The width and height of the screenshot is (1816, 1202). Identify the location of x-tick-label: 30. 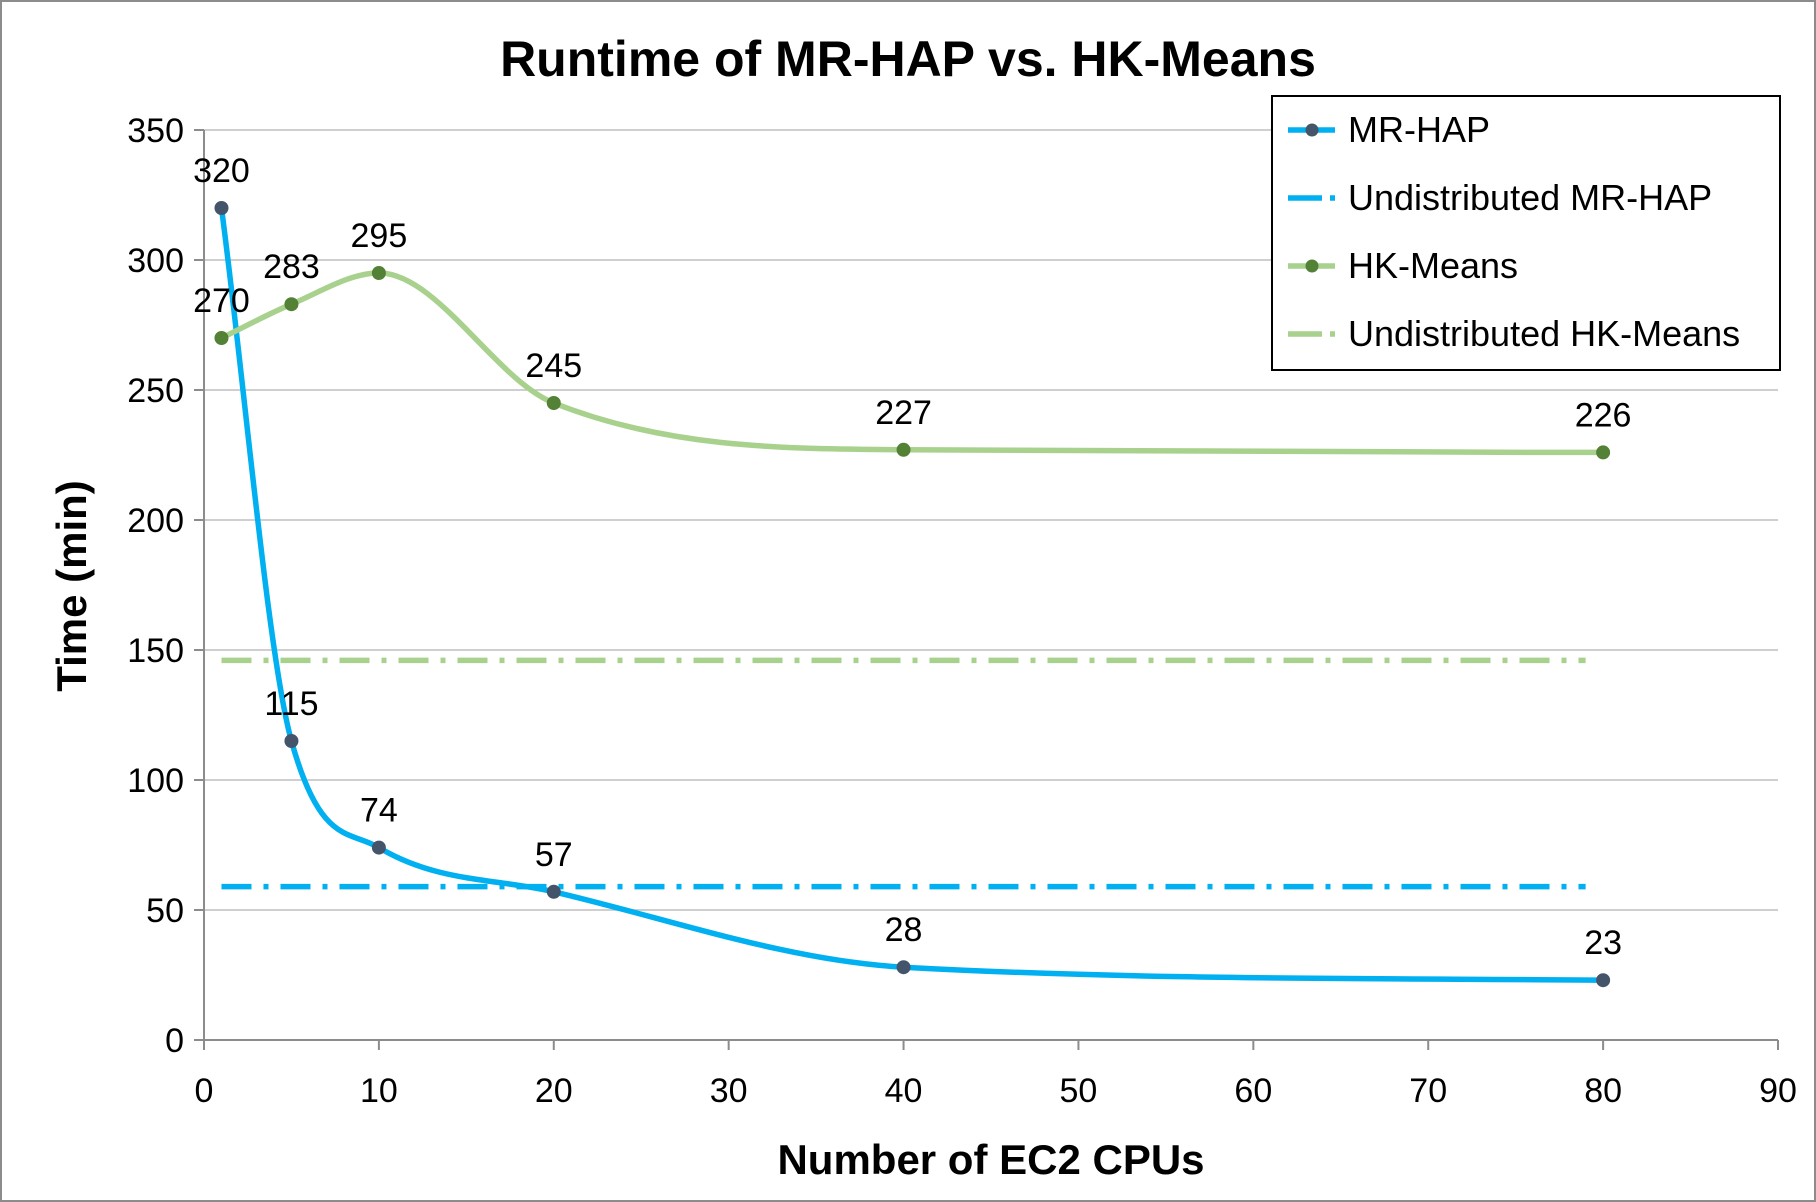
(729, 1091).